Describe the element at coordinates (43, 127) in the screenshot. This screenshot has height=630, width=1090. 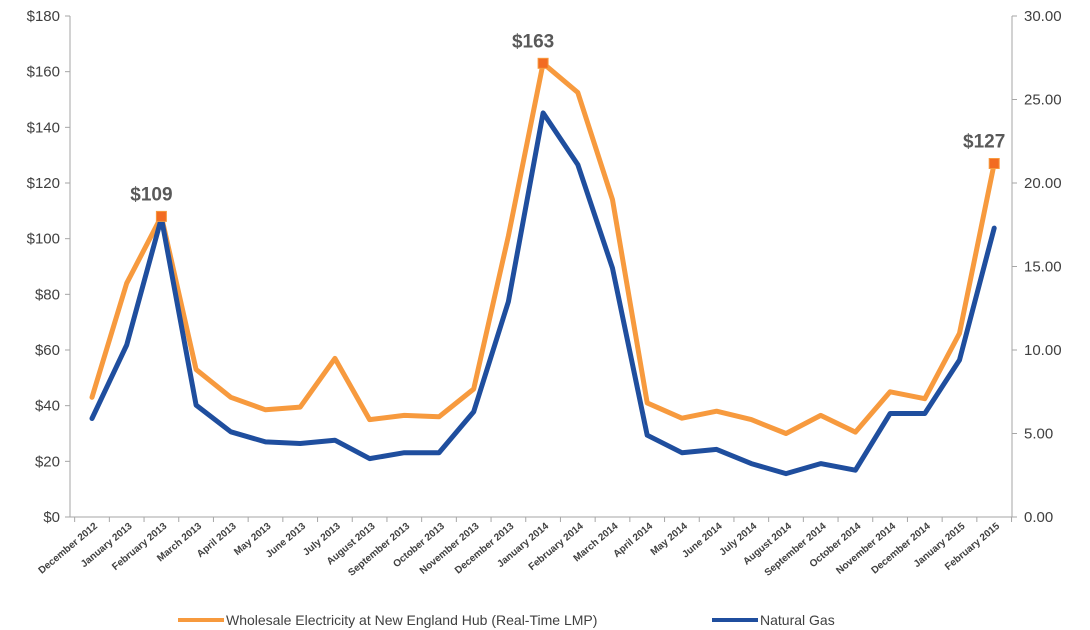
I see `left-tick-label: $140` at that location.